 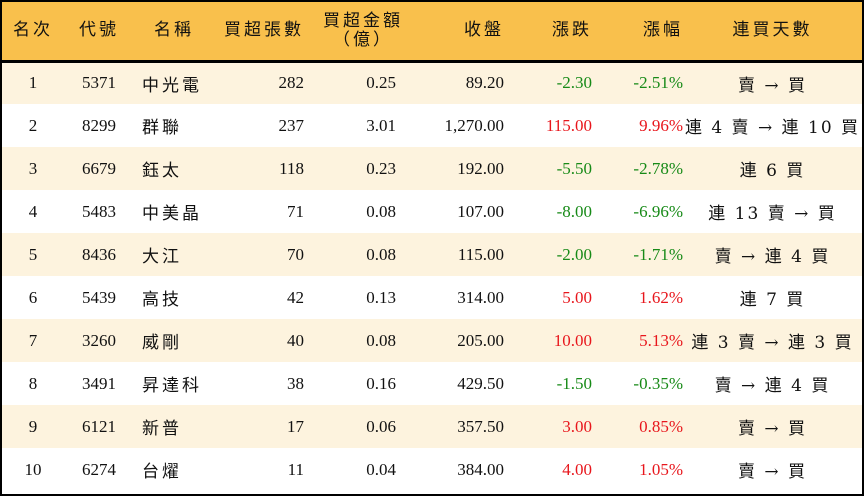 What do you see at coordinates (574, 254) in the screenshot?
I see `cell-change: -2.00` at bounding box center [574, 254].